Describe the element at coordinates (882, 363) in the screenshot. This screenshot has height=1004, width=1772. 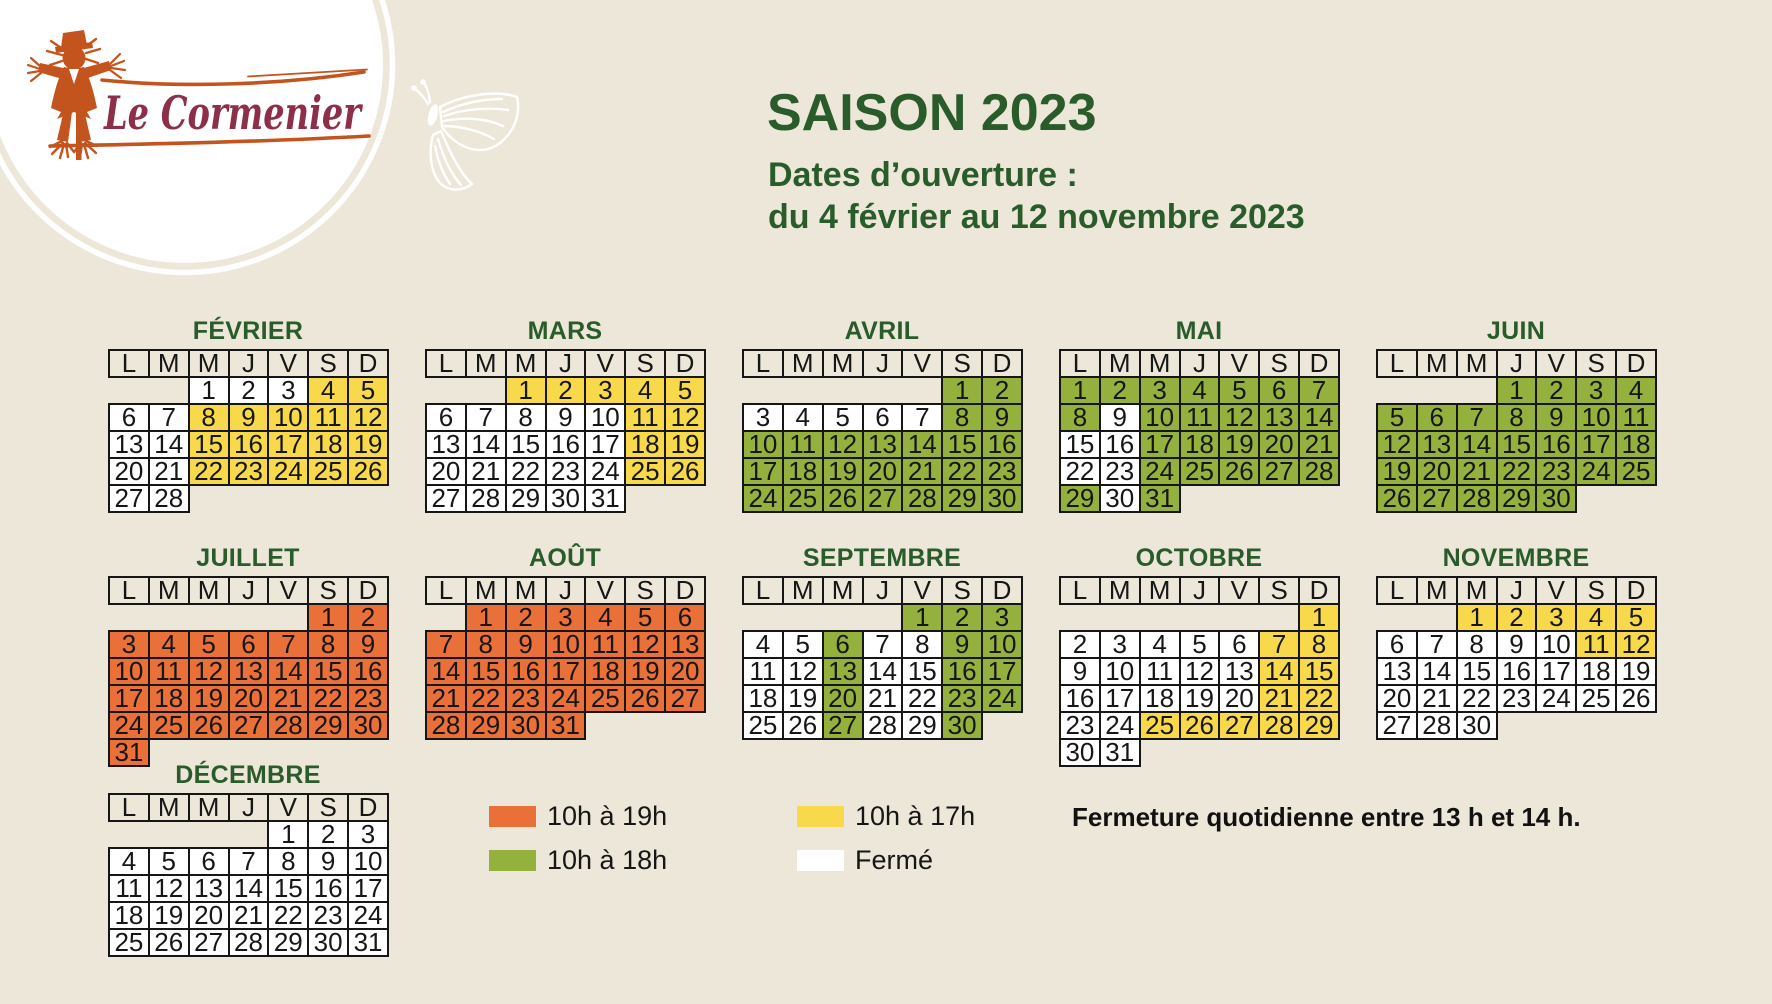
I see `weekday-header-cell: J` at that location.